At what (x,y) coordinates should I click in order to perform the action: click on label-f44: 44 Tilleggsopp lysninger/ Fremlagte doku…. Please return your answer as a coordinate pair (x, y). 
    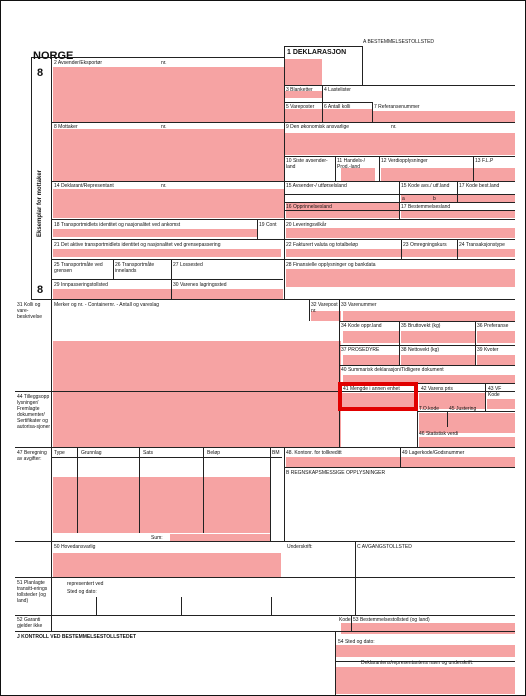
    Looking at the image, I should click on (34, 412).